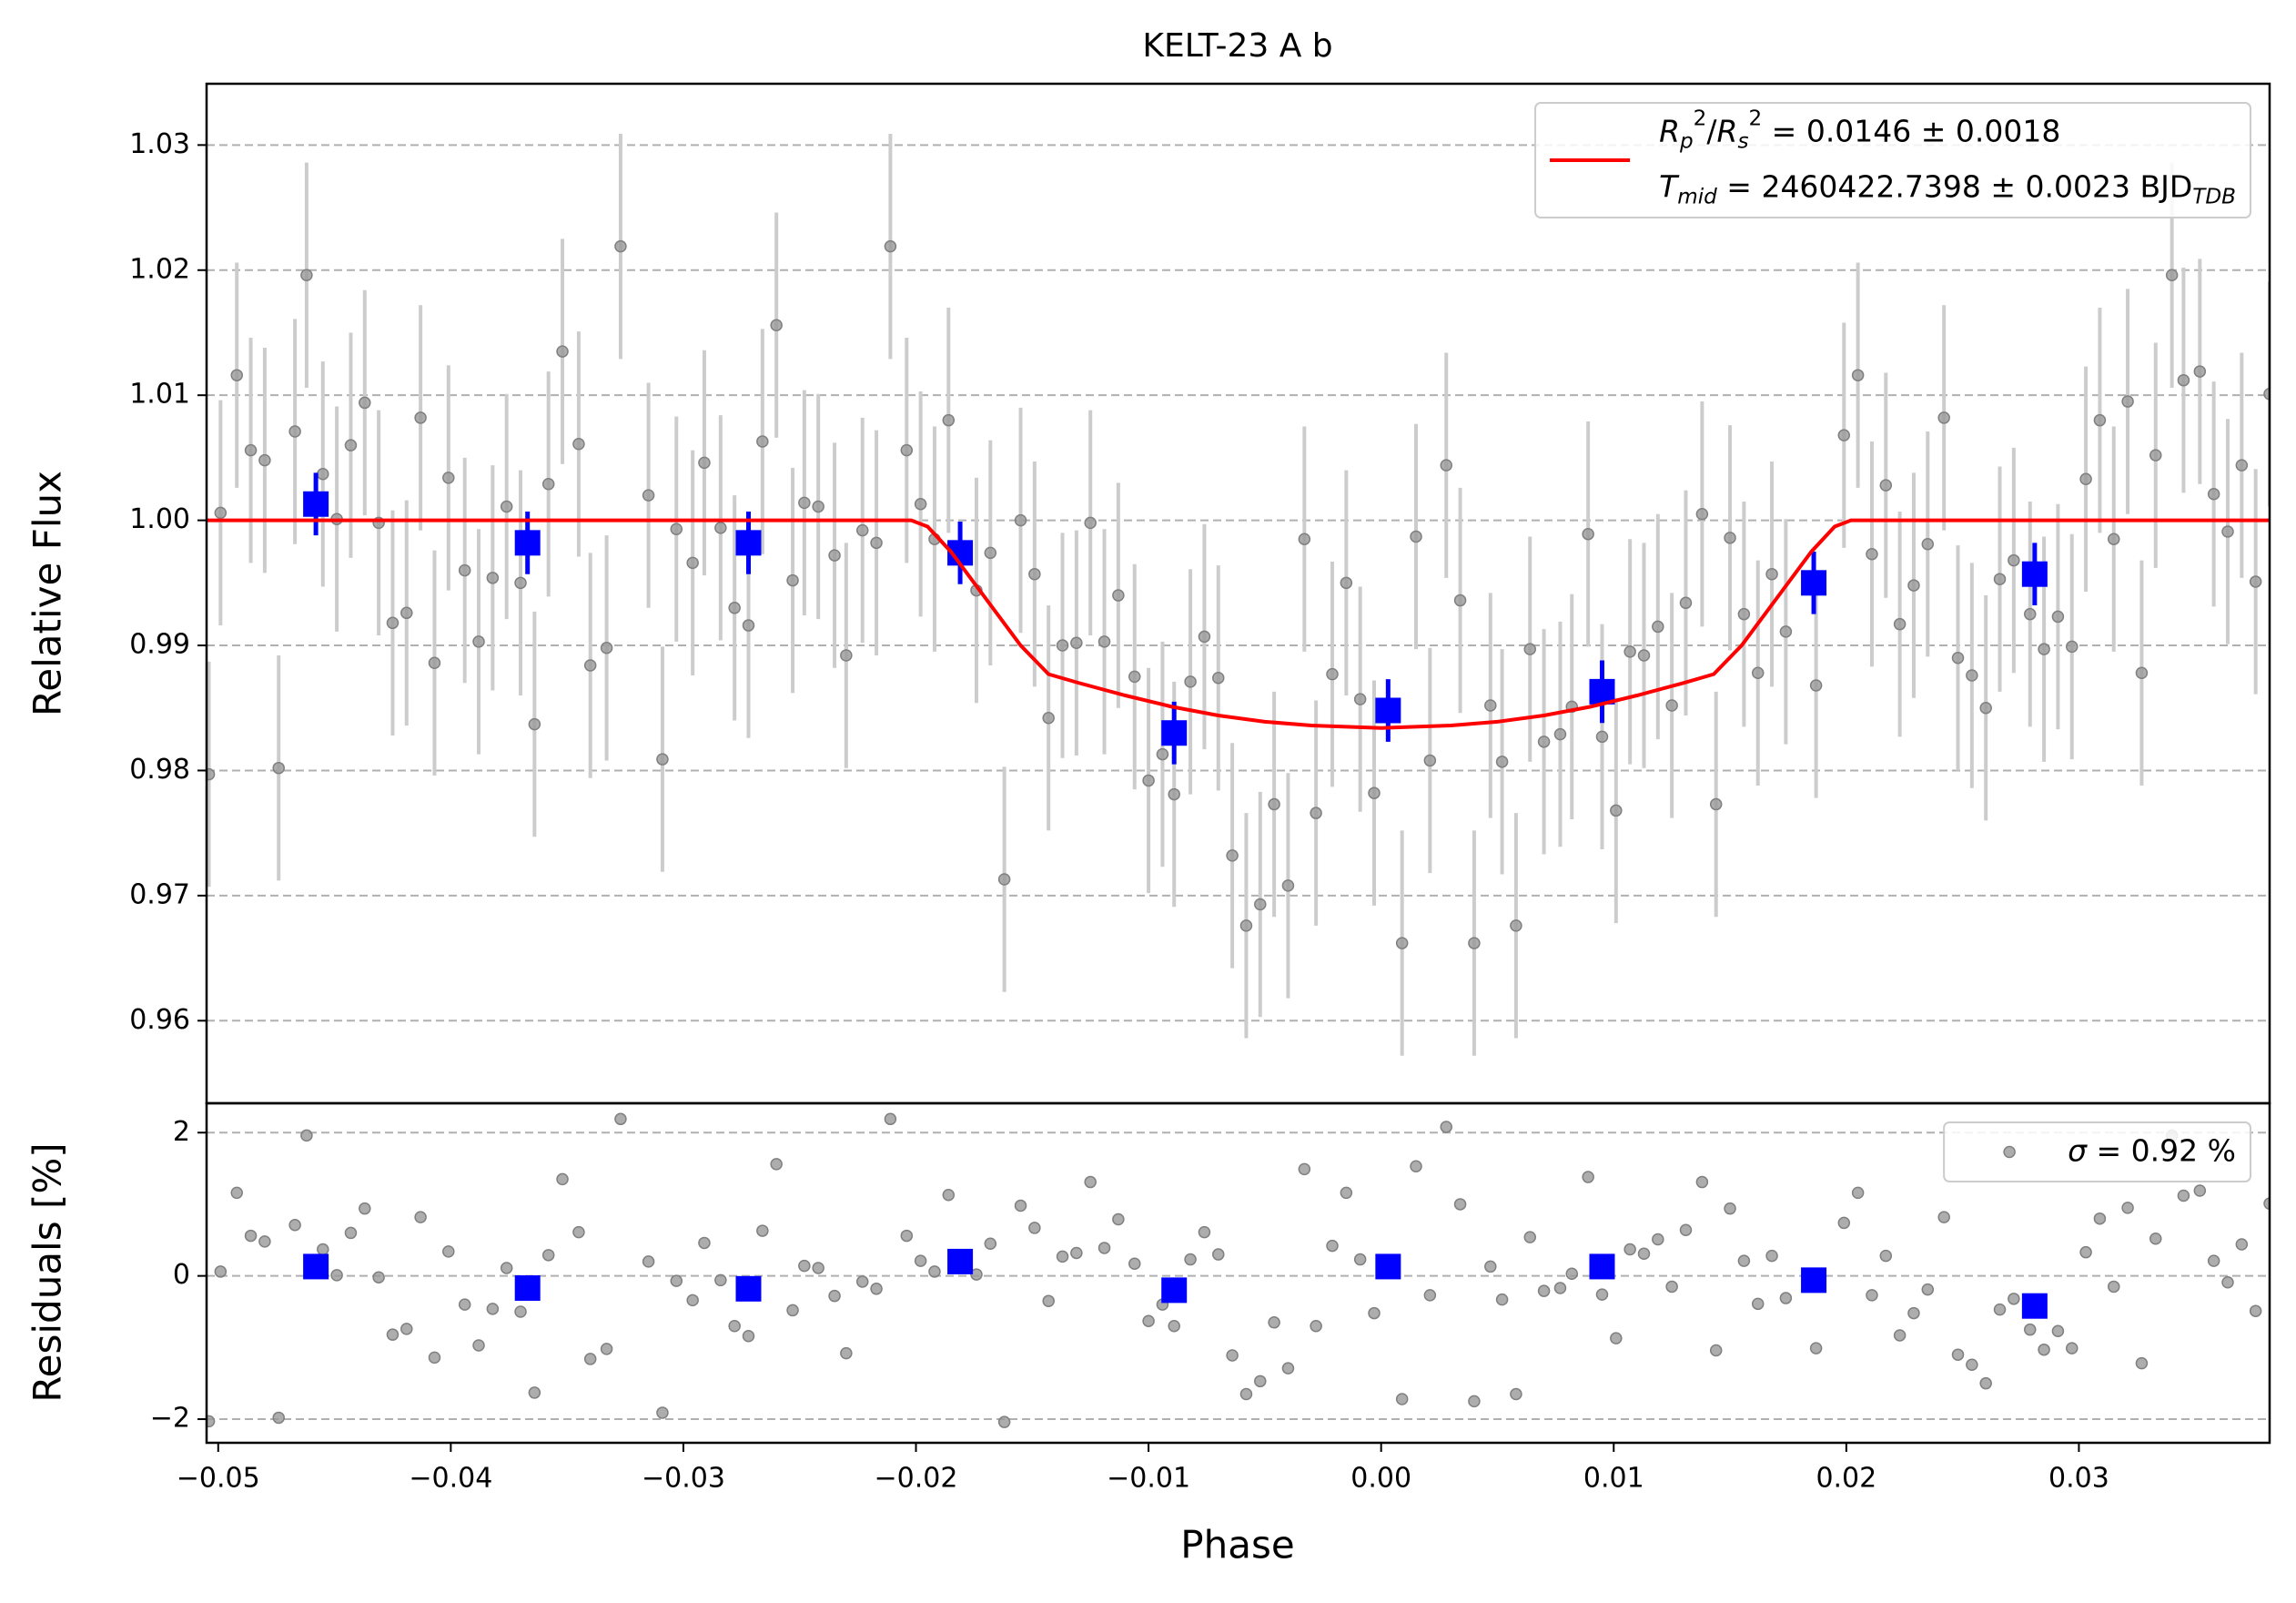 The height and width of the screenshot is (1603, 2296). What do you see at coordinates (1237, 1545) in the screenshot?
I see `x-axis-label: Phase` at bounding box center [1237, 1545].